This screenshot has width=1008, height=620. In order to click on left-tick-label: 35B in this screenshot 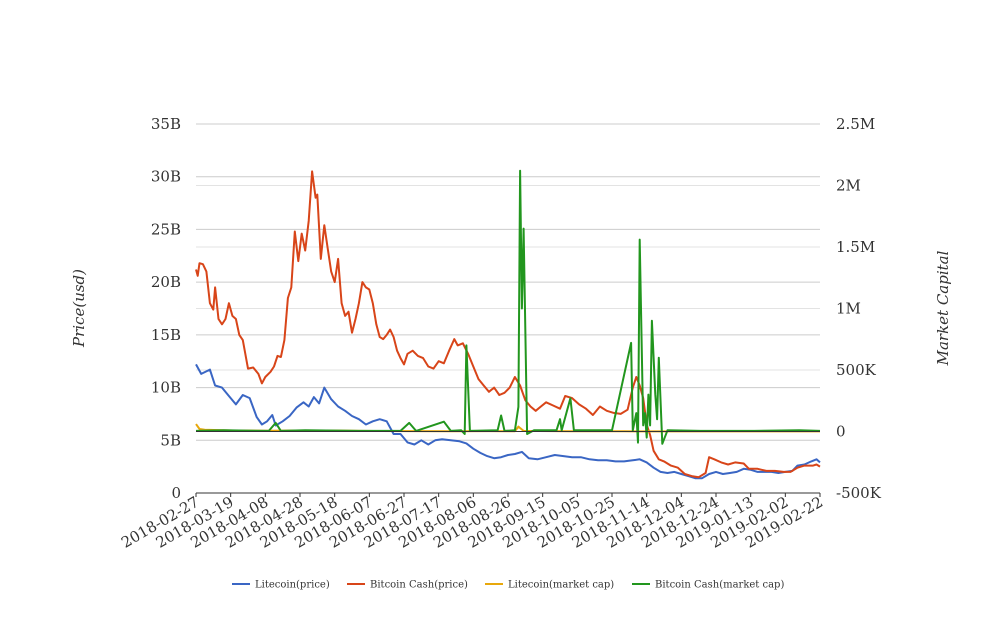, I will do `click(166, 124)`.